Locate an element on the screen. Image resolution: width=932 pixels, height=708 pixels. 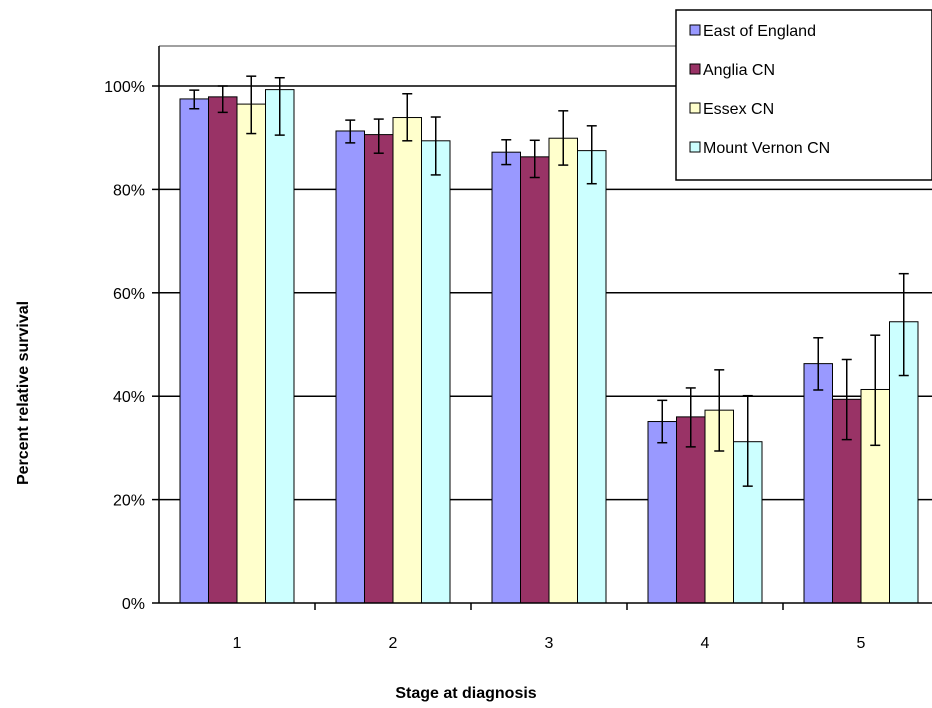
y-axis-tick-labels: 0% 20% 40% 60% 80% 100% is located at coordinates (124, 346).